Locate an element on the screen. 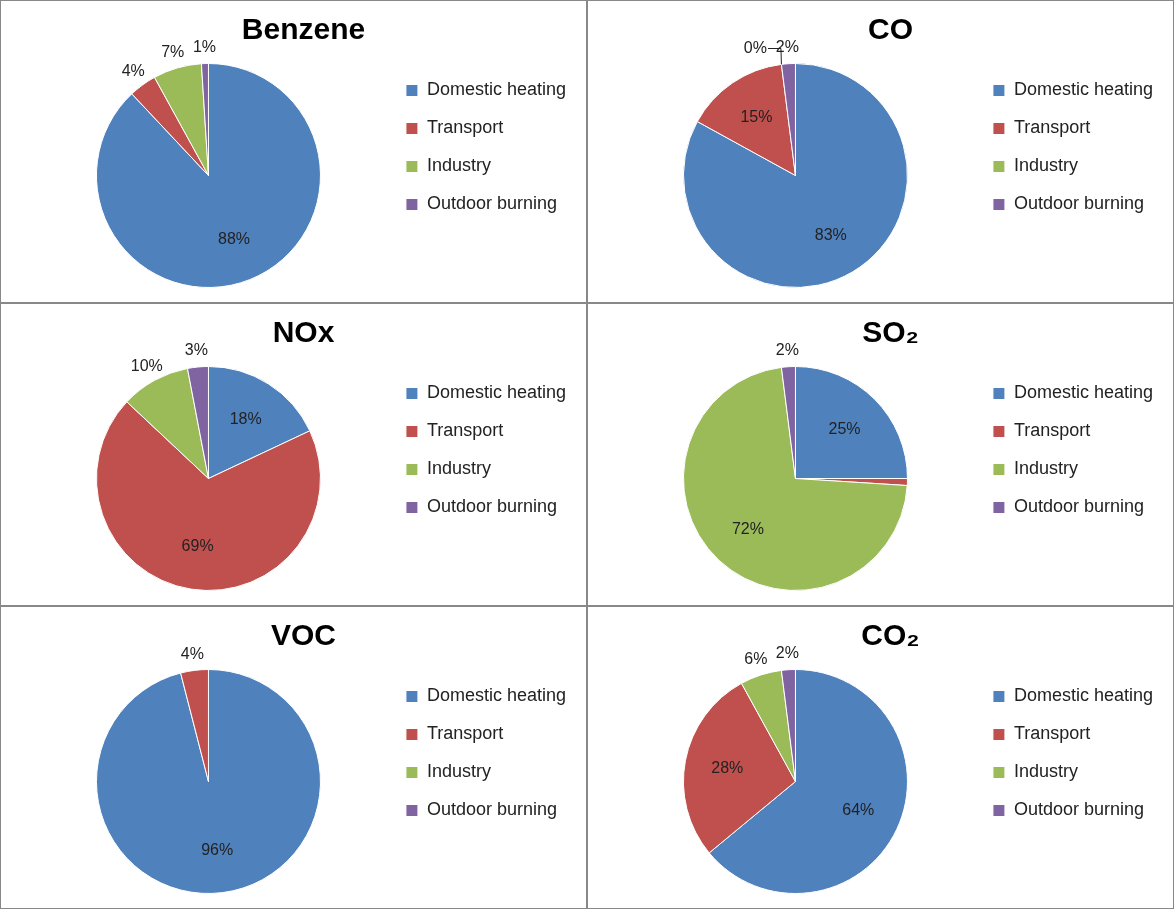 This screenshot has width=1174, height=909. data-label: 10% is located at coordinates (146, 365).